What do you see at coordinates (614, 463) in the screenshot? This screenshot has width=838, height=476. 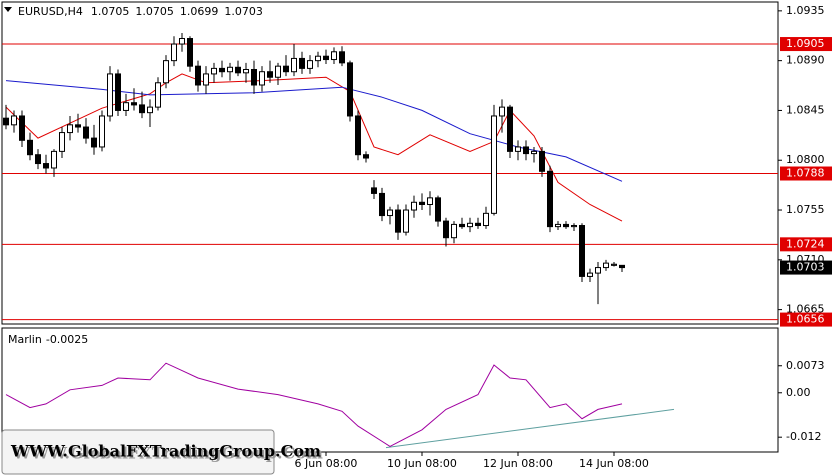 I see `x-tick-label: 14 Jun 08:00` at bounding box center [614, 463].